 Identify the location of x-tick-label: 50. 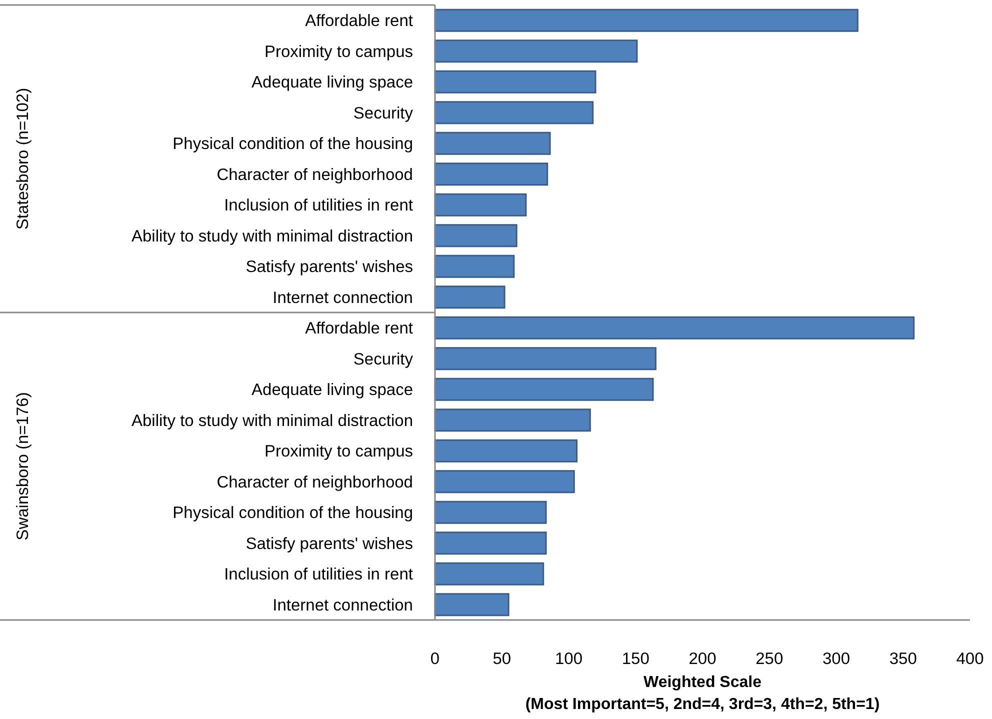
(502, 659).